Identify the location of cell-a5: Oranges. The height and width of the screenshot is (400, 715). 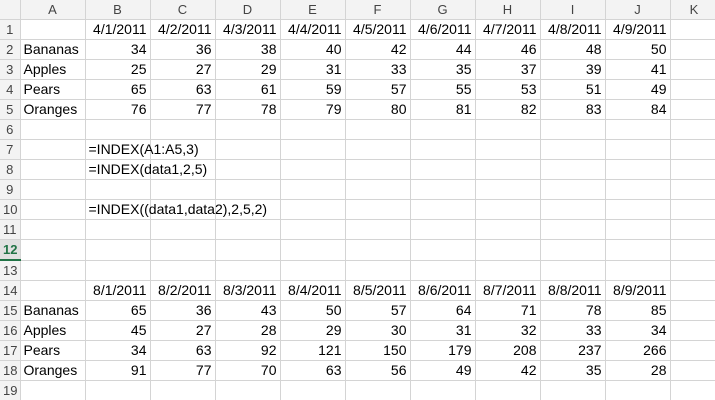
(53, 109).